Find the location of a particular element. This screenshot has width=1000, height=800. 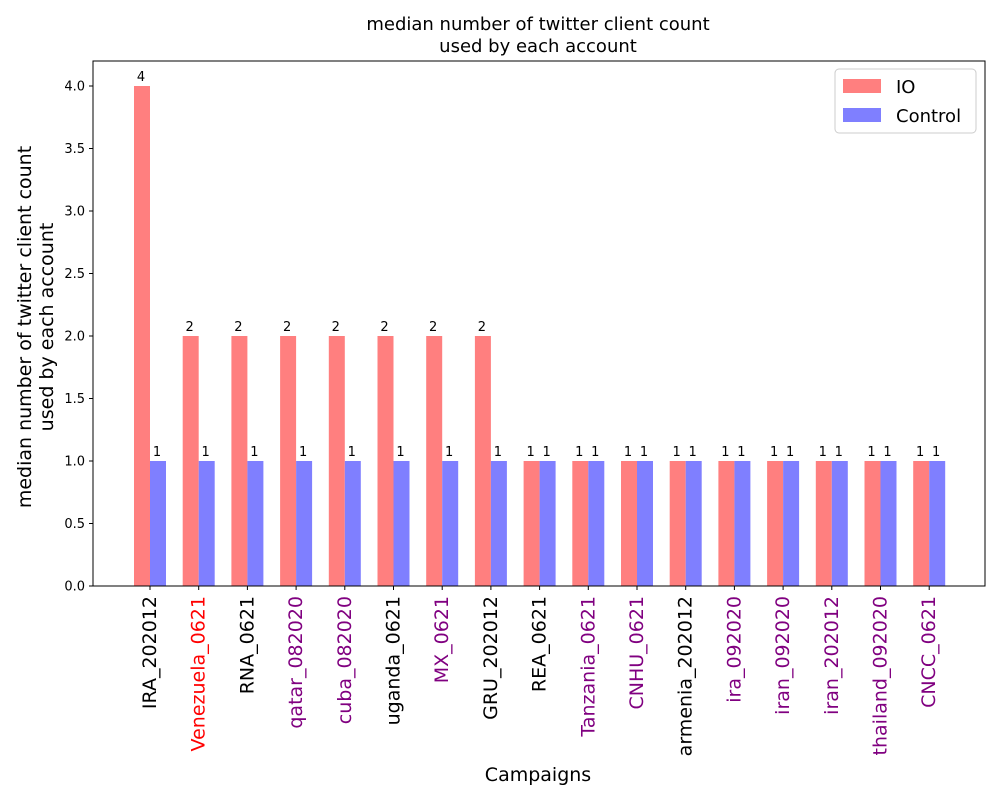

x-tick-label: Tanzania_0621 is located at coordinates (588, 667).